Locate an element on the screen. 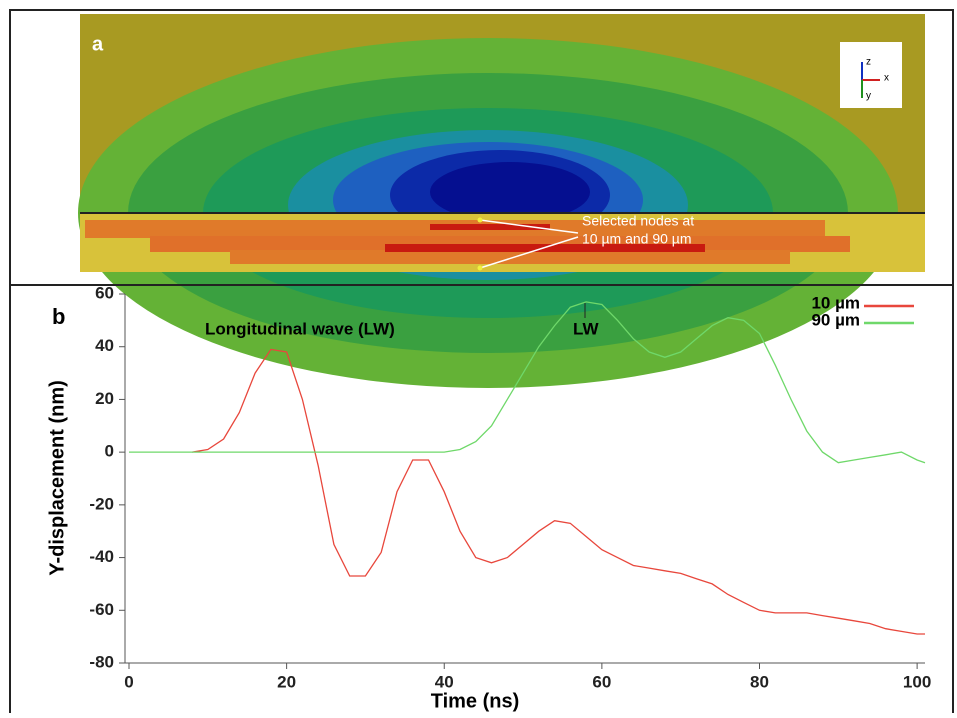  x-tick-label: 100 is located at coordinates (917, 681).